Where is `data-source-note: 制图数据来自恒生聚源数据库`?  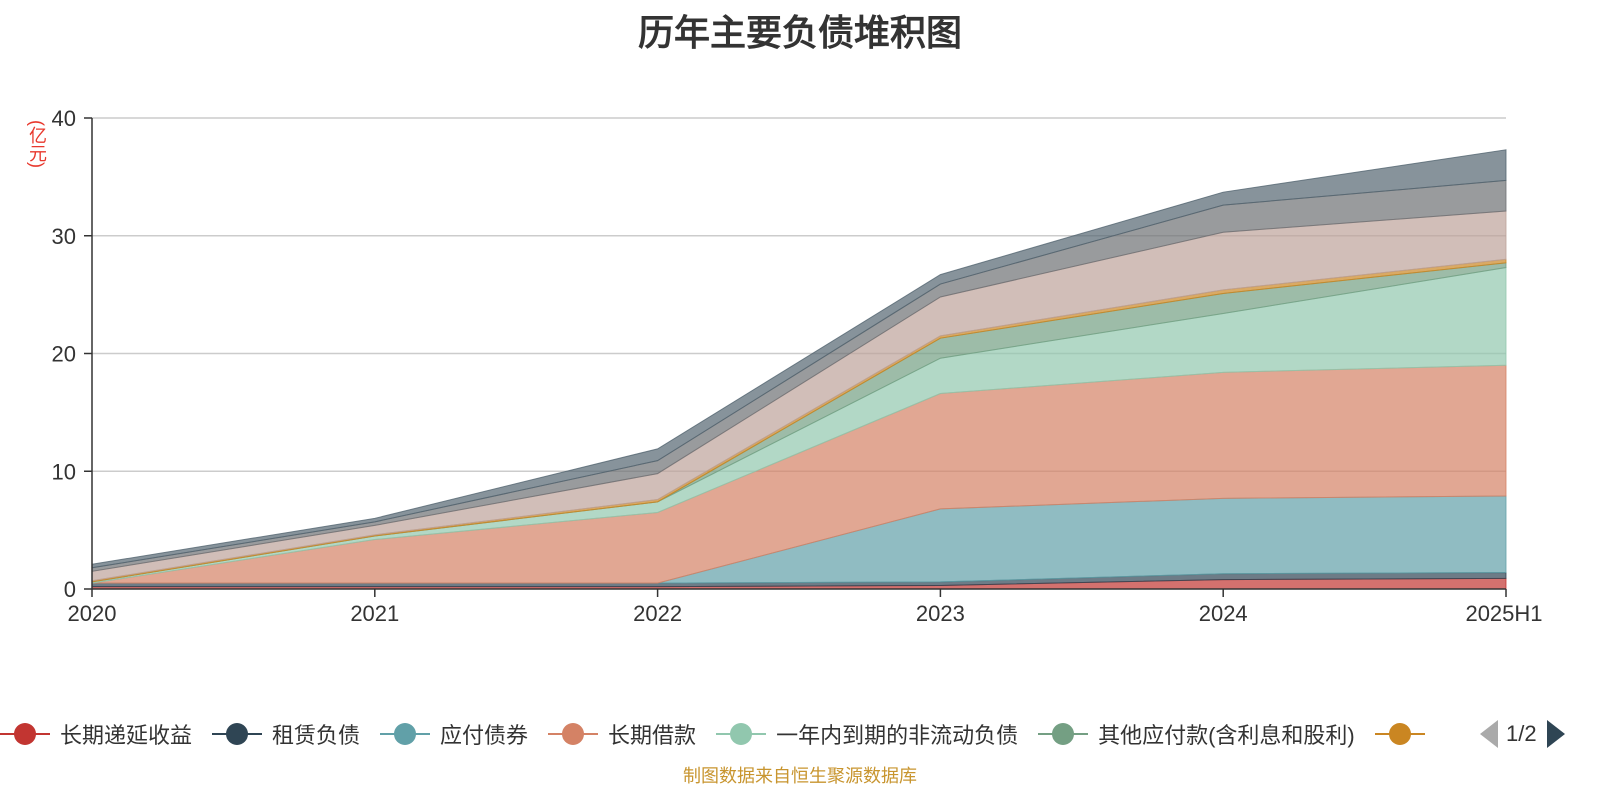
data-source-note: 制图数据来自恒生聚源数据库 is located at coordinates (800, 776).